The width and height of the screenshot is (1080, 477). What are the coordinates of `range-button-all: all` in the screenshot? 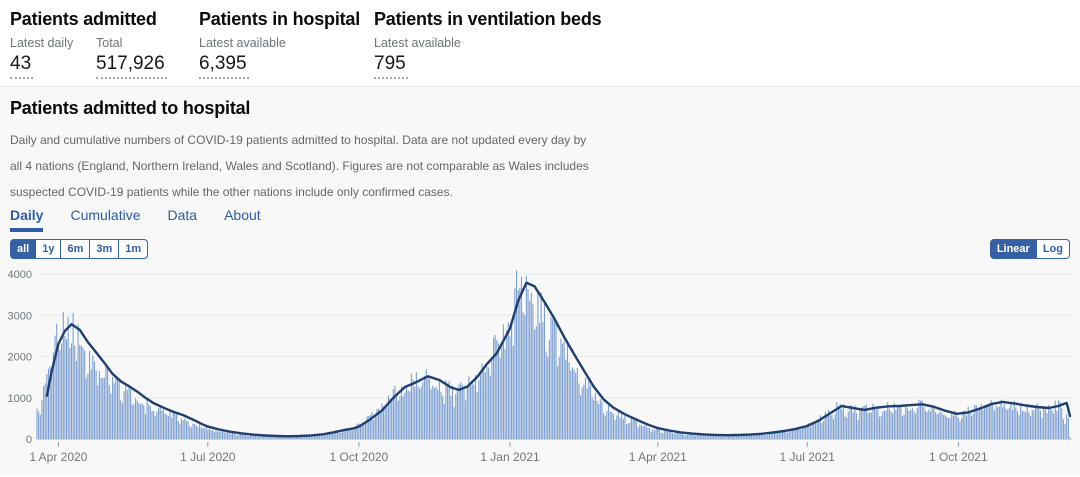 It's located at (23, 249).